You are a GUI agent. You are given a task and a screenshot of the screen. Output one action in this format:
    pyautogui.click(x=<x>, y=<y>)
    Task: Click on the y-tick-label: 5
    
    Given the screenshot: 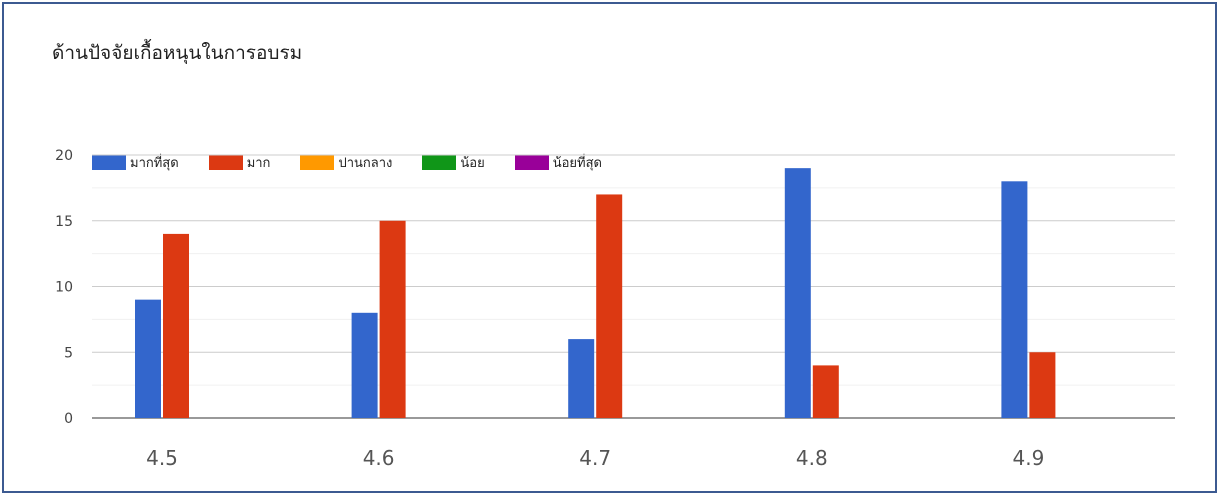 What is the action you would take?
    pyautogui.click(x=68, y=353)
    